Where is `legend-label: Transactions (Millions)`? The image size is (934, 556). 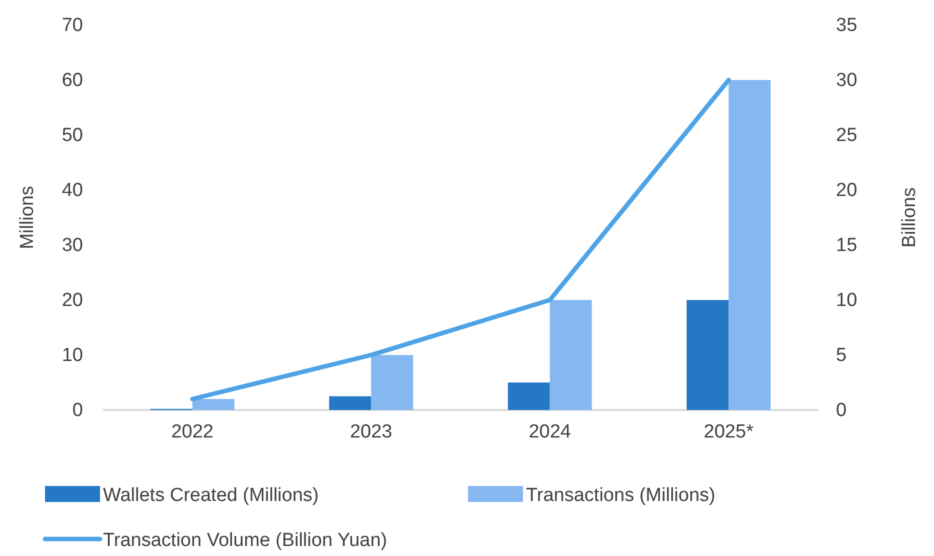
legend-label: Transactions (Millions) is located at coordinates (621, 495).